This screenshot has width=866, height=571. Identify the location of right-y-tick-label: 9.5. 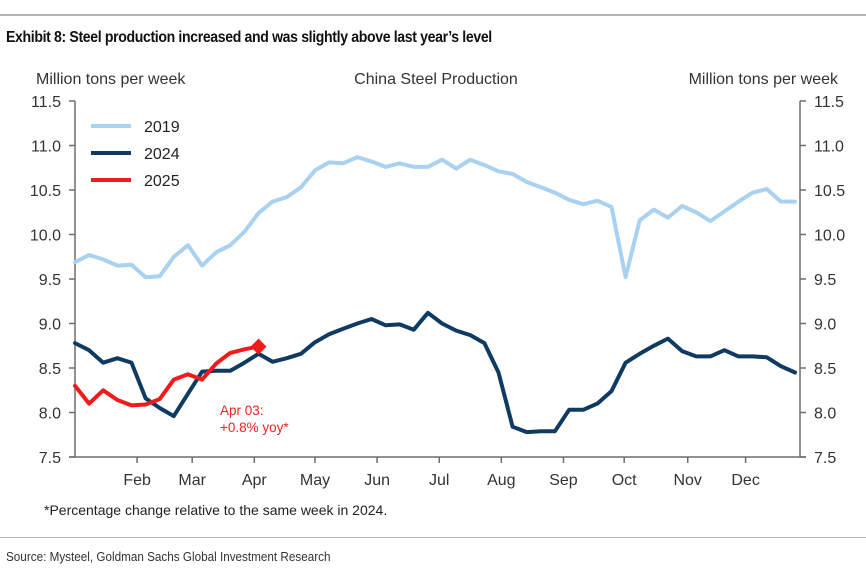
(825, 280).